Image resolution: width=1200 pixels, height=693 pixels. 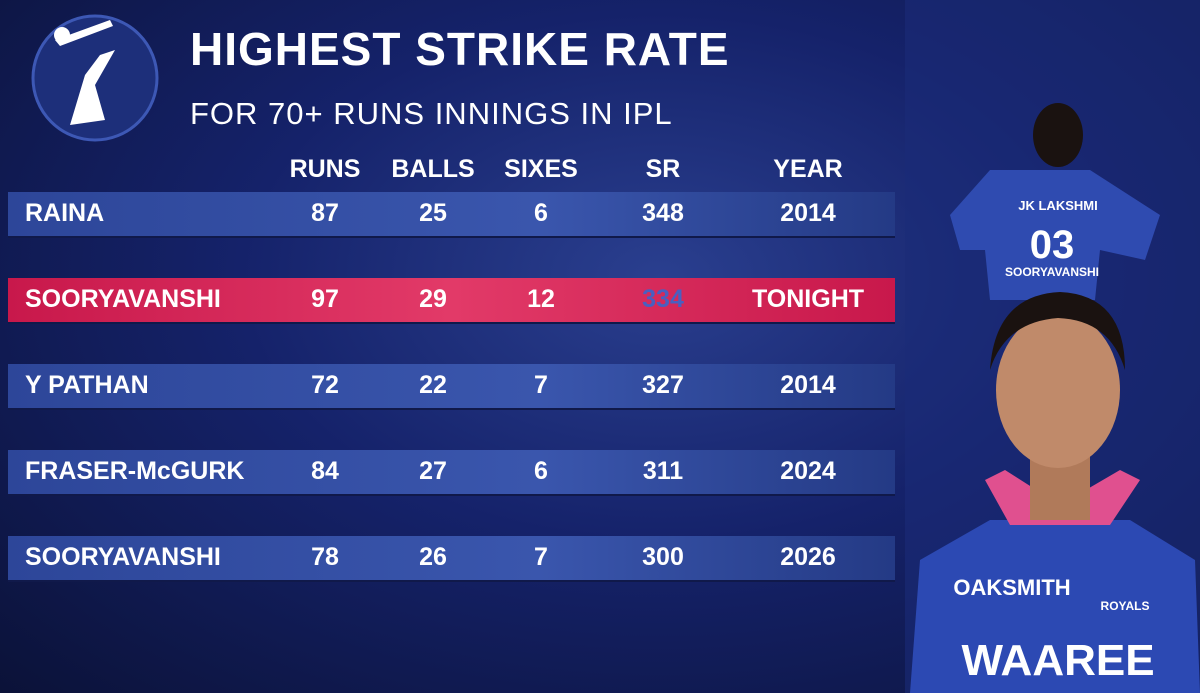 What do you see at coordinates (808, 299) in the screenshot?
I see `cell: TONIGHT` at bounding box center [808, 299].